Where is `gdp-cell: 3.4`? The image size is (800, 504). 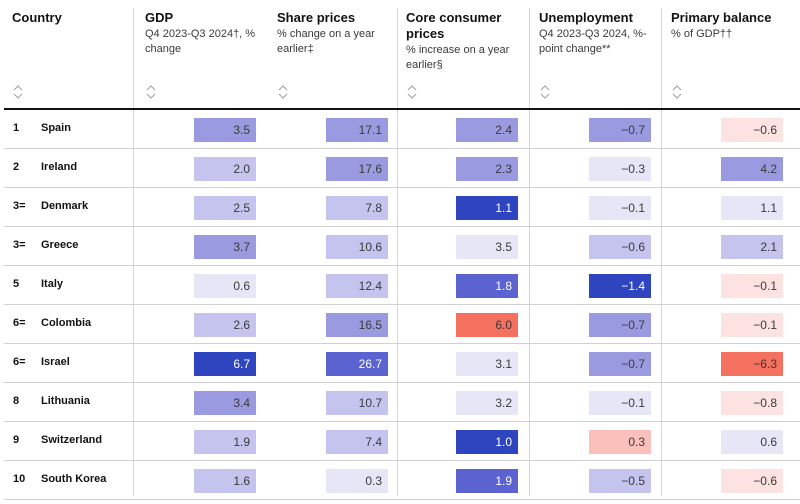
gdp-cell: 3.4 is located at coordinates (225, 403).